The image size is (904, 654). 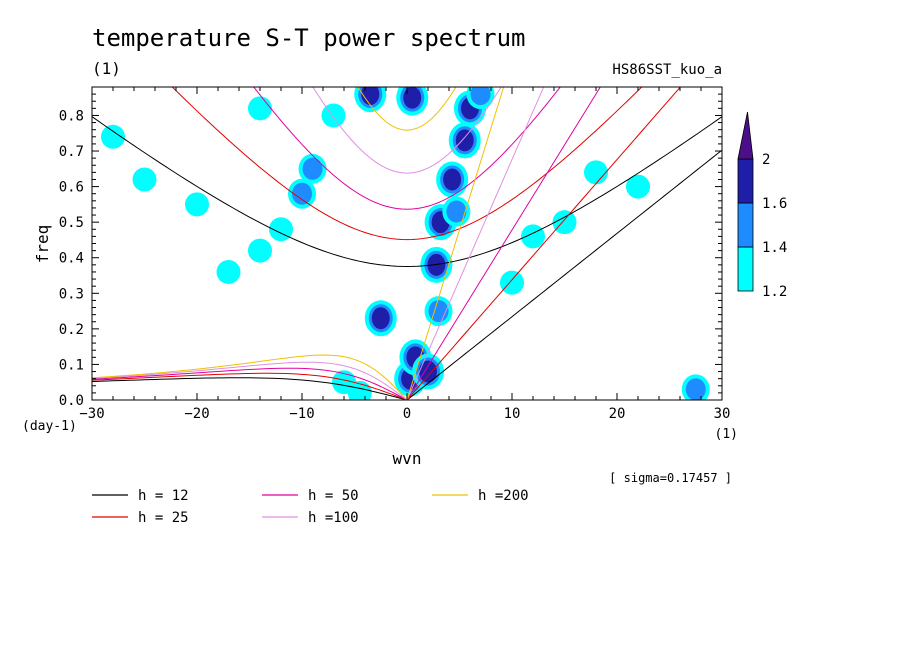 What do you see at coordinates (308, 38) in the screenshot?
I see `chart-title: temperature S-T power spectrum` at bounding box center [308, 38].